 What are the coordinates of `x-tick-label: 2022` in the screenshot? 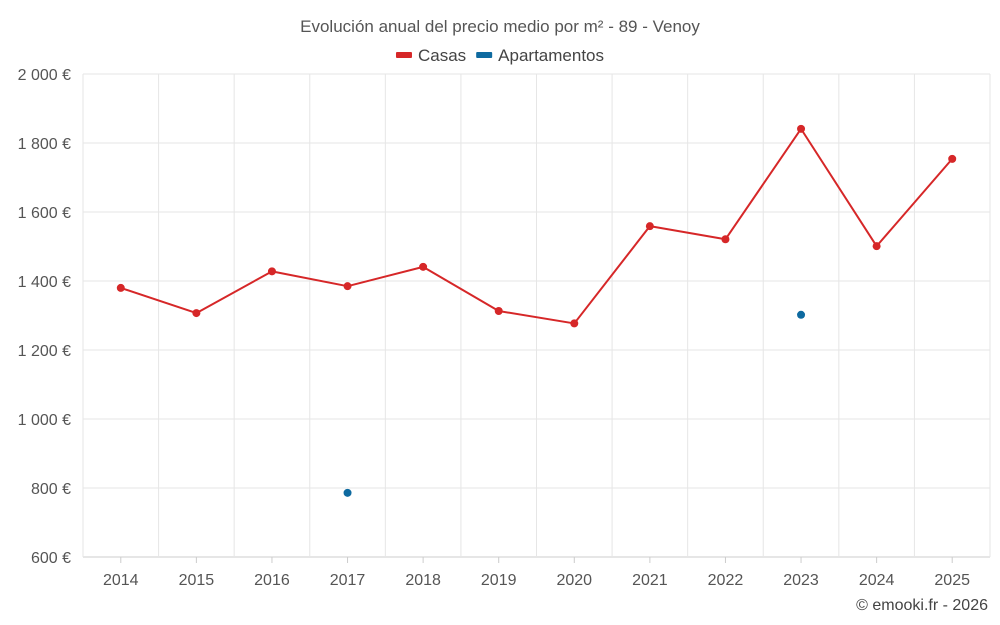 It's located at (726, 580).